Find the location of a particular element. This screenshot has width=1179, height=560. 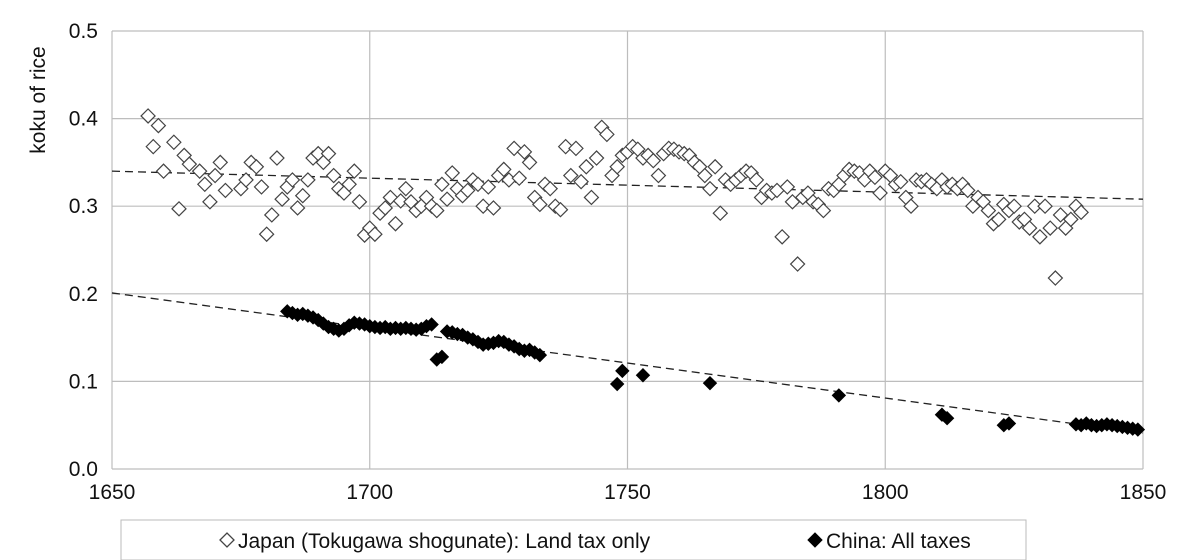

legend-box is located at coordinates (573, 539).